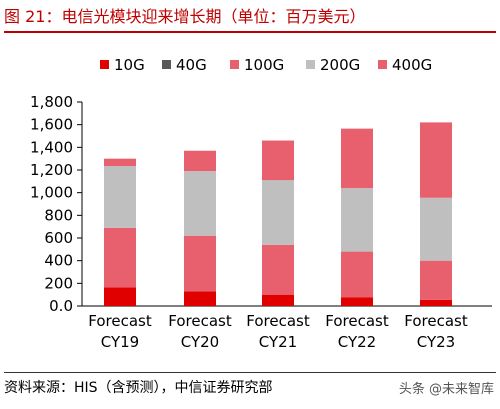 The width and height of the screenshot is (500, 409). I want to click on legend-label-10g: 10G, so click(129, 65).